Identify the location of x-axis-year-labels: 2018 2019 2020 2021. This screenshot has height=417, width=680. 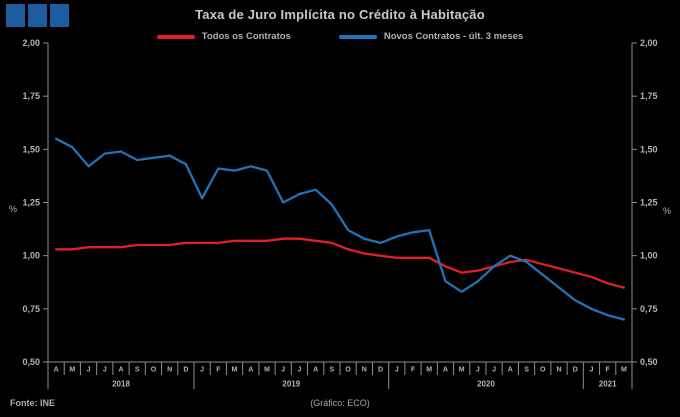
(364, 384).